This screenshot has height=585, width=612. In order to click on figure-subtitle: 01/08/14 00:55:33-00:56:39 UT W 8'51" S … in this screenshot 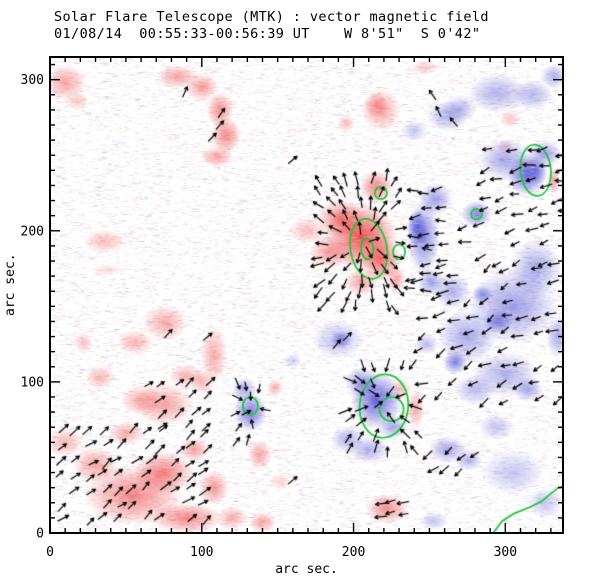, I will do `click(267, 34)`.